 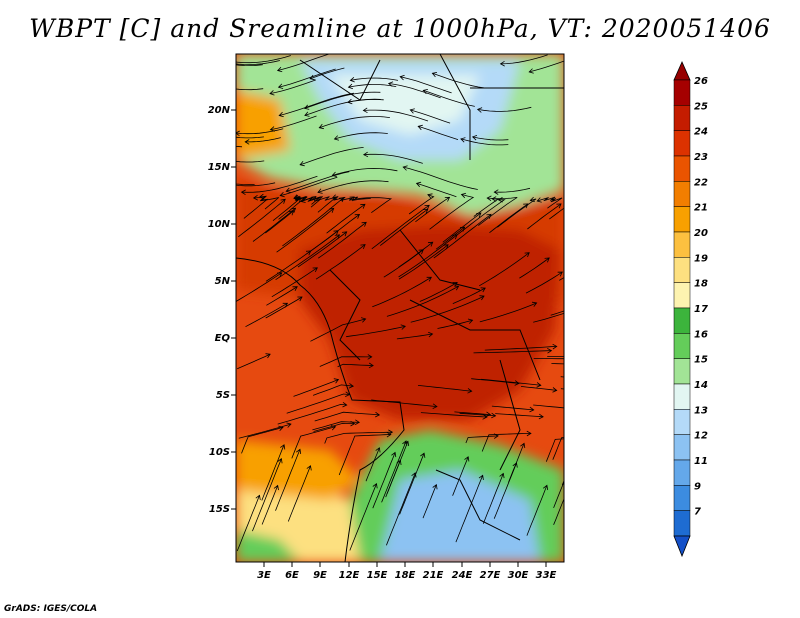 What do you see at coordinates (701, 461) in the screenshot?
I see `colorbar-label-11: 11` at bounding box center [701, 461].